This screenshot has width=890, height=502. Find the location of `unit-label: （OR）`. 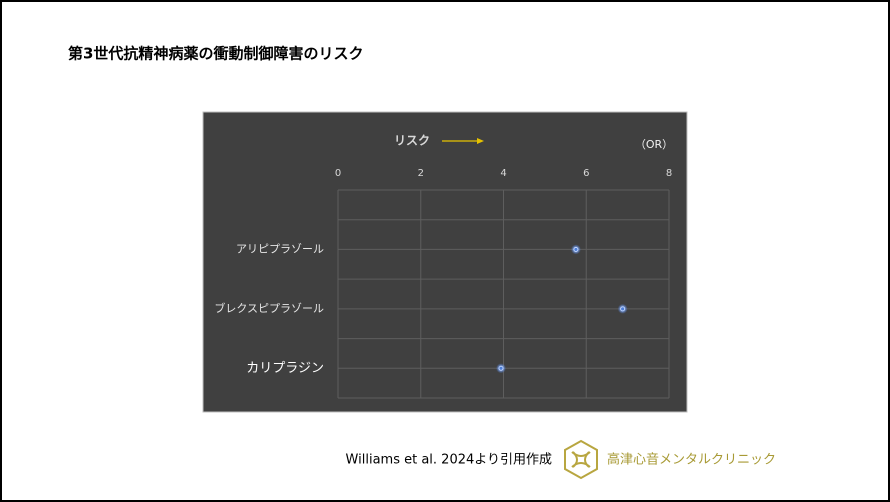

unit-label: （OR） is located at coordinates (654, 144).